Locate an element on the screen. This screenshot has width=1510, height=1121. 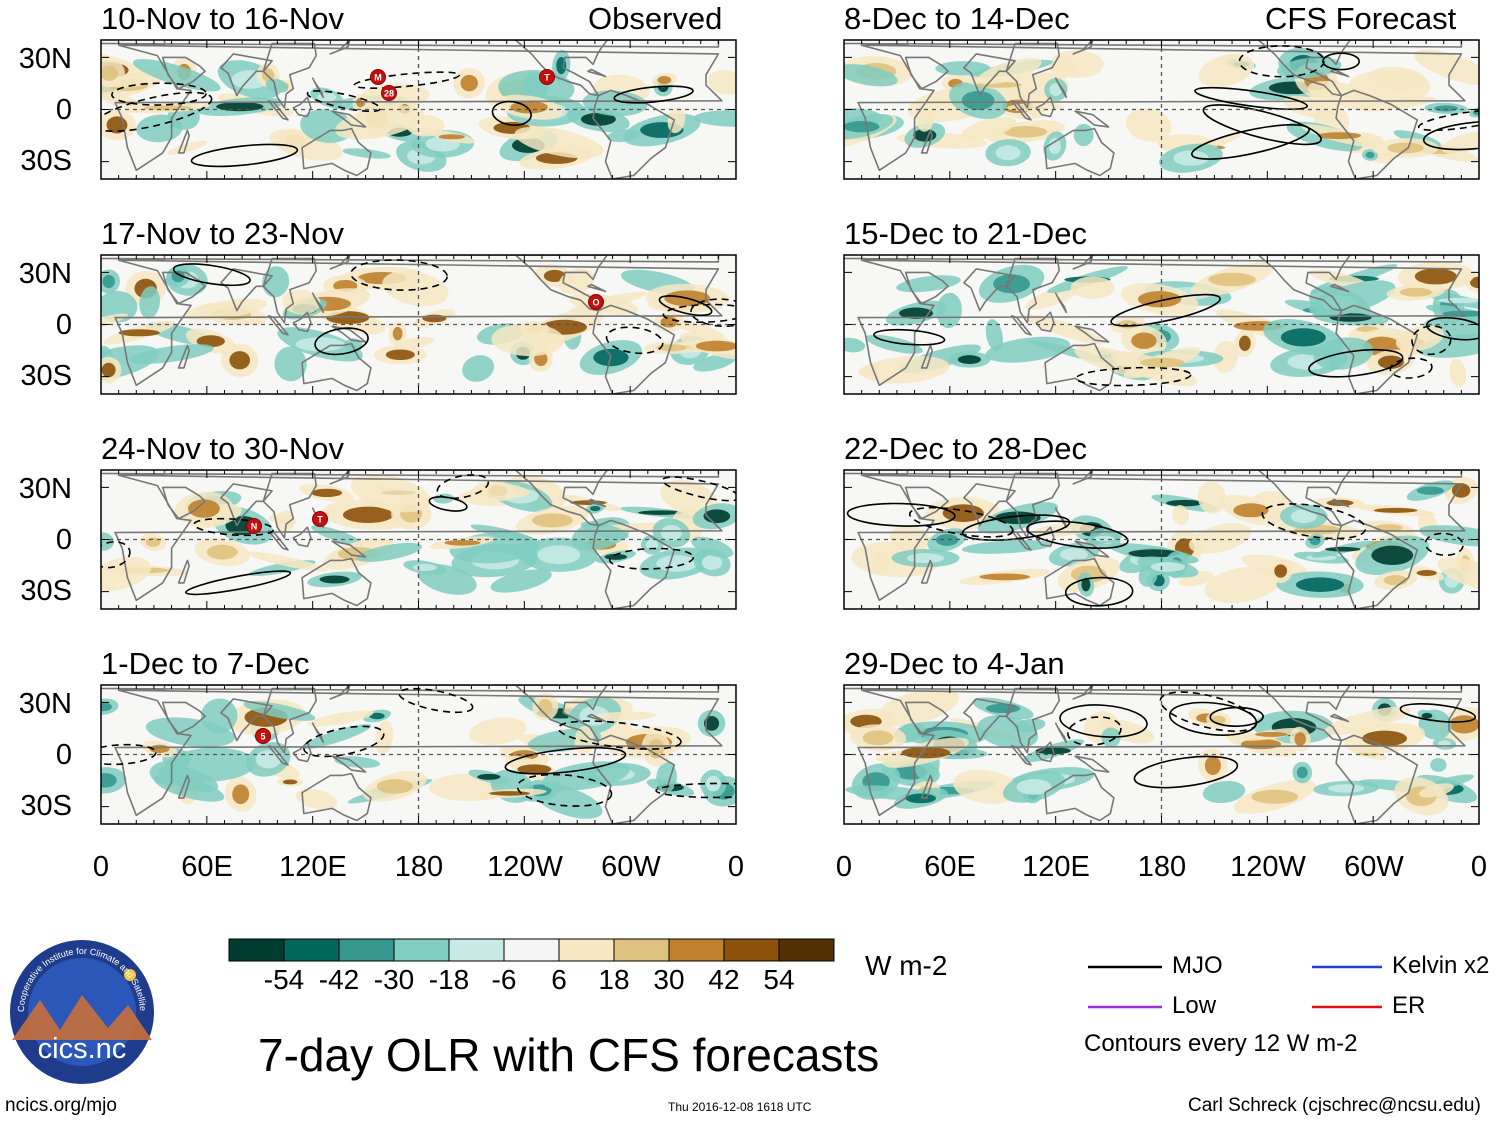
legend-label-kelvin: Kelvin x2 is located at coordinates (1441, 965).